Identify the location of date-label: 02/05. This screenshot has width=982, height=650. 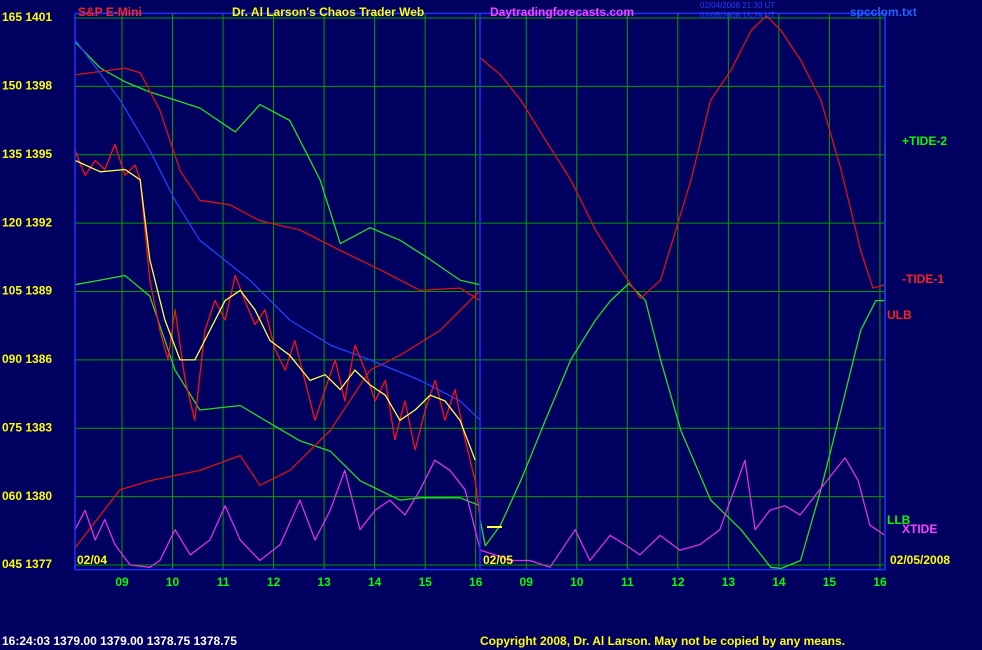
(498, 560).